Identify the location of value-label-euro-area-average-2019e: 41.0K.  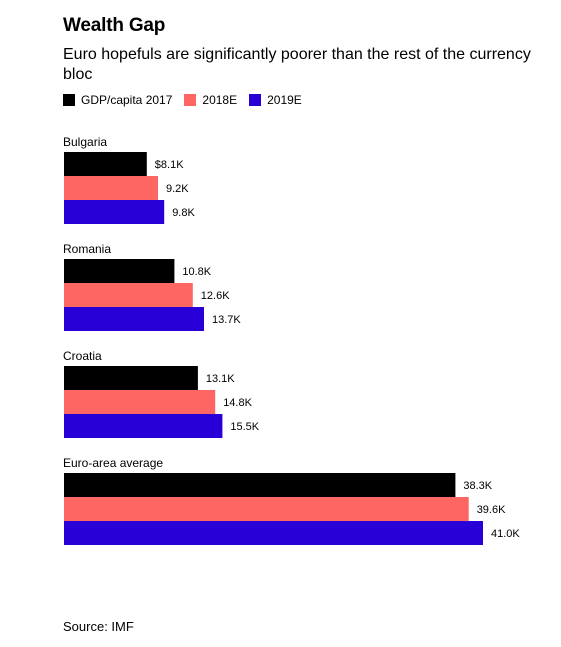
(505, 534).